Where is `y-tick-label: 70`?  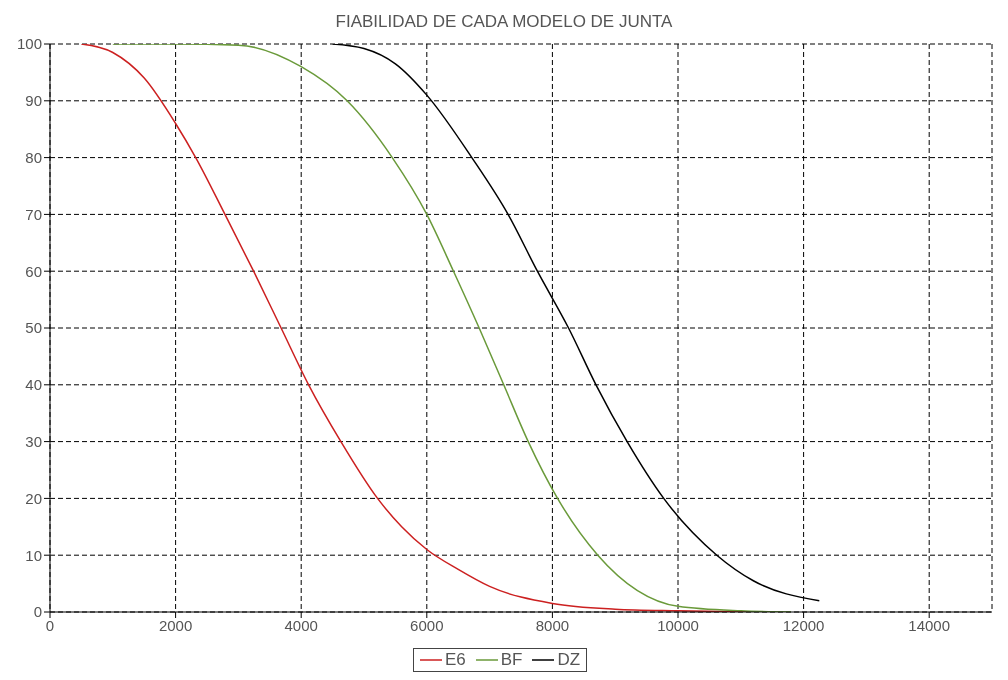
y-tick-label: 70 is located at coordinates (33, 214).